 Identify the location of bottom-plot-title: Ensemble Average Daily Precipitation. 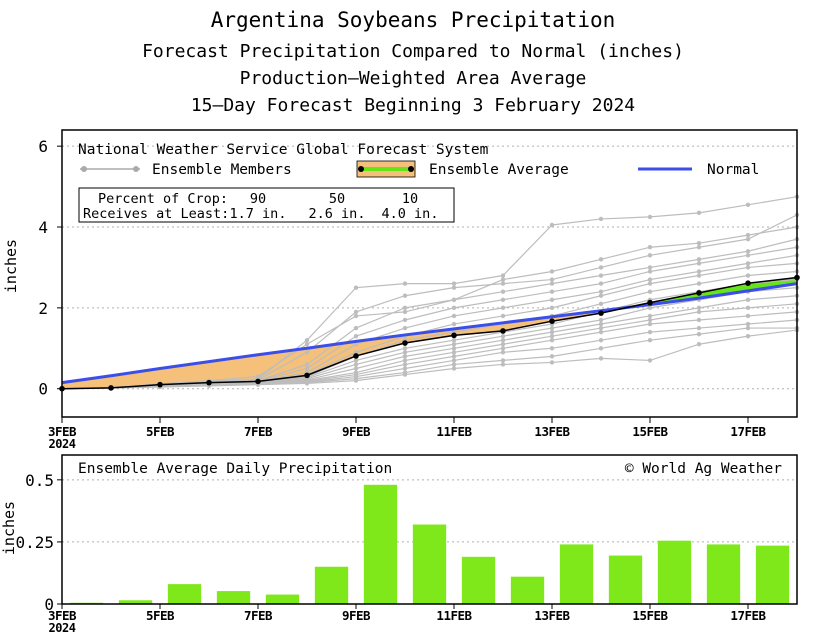
(235, 469).